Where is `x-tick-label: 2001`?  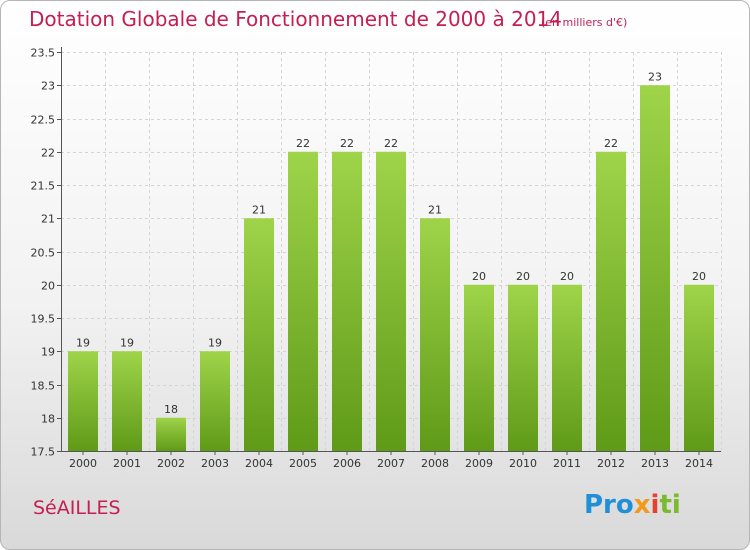 x-tick-label: 2001 is located at coordinates (127, 463).